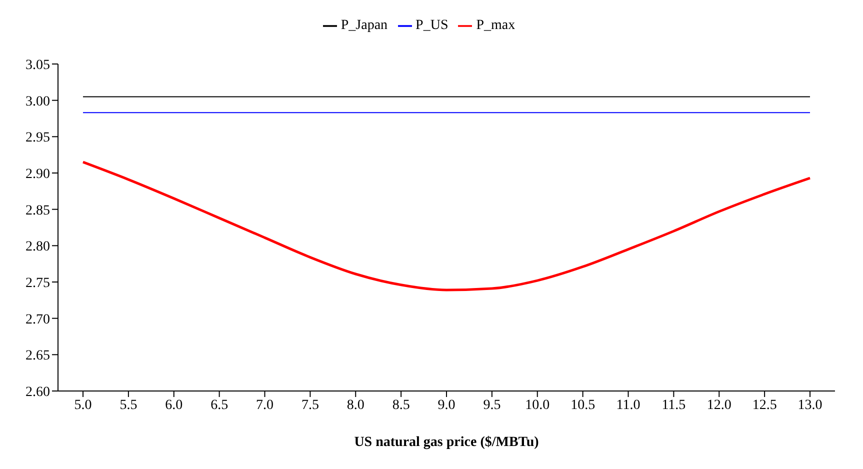 Image resolution: width=863 pixels, height=469 pixels. I want to click on x-tick-label: 13.0, so click(810, 405).